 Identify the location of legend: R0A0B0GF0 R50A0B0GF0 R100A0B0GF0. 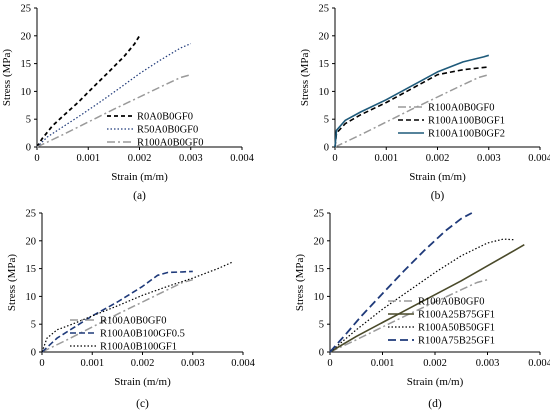
(155, 130).